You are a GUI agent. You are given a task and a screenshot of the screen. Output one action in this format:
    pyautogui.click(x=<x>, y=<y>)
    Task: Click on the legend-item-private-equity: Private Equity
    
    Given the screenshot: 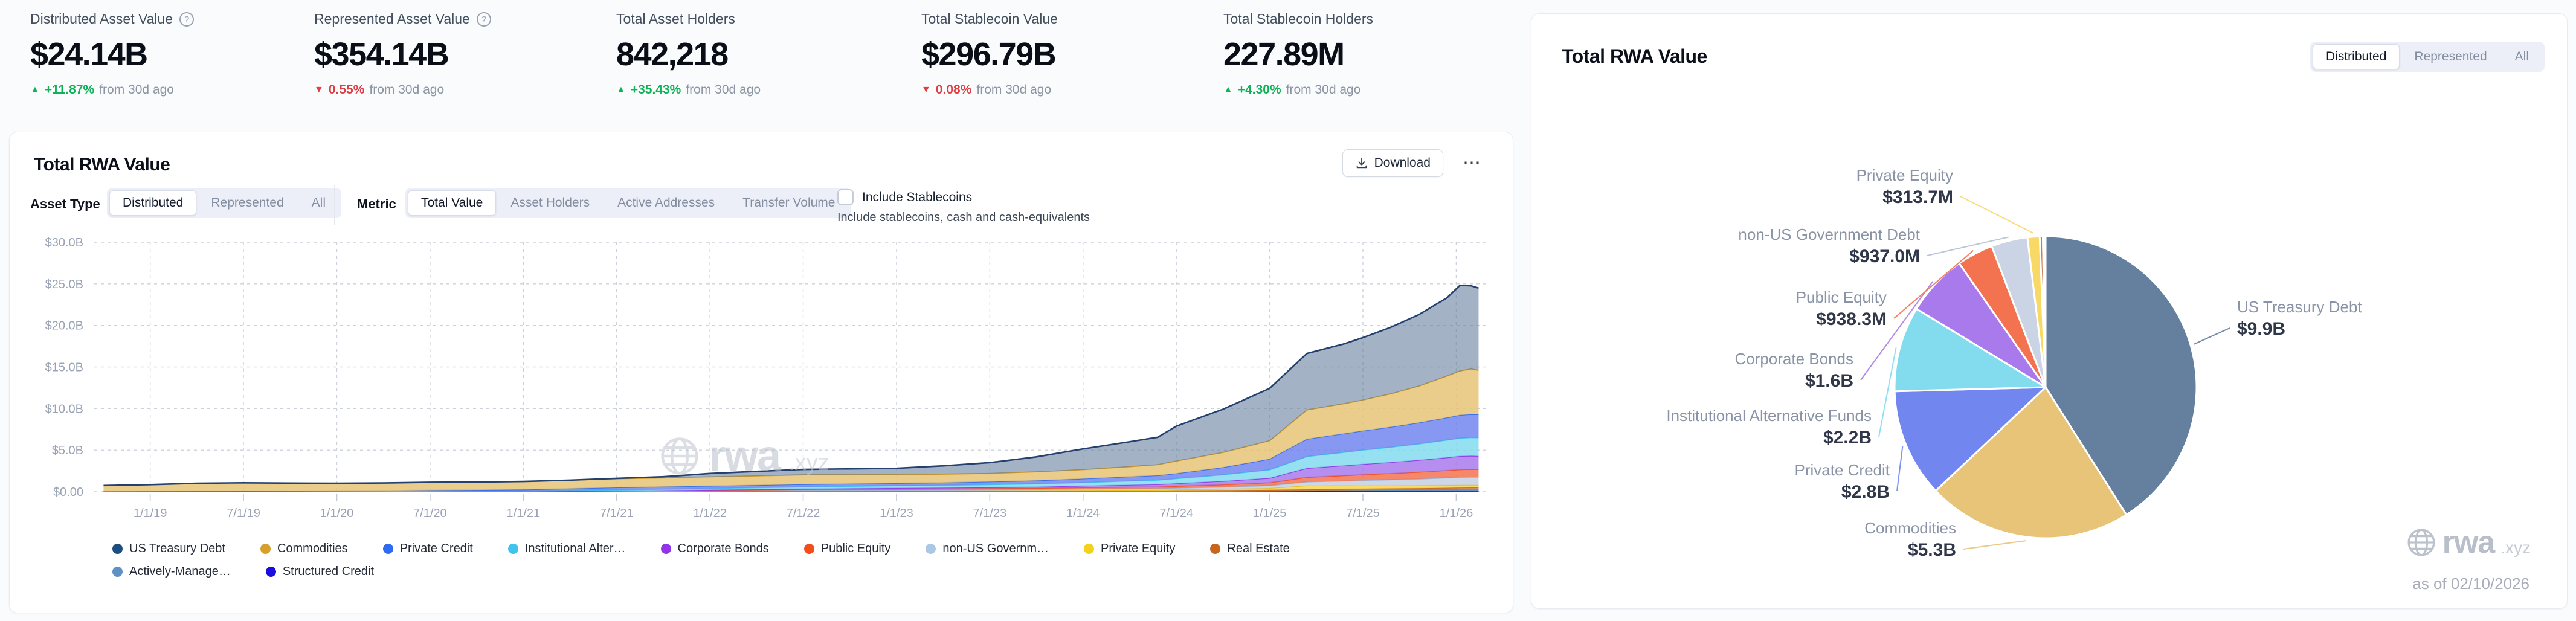 What is the action you would take?
    pyautogui.click(x=1130, y=549)
    